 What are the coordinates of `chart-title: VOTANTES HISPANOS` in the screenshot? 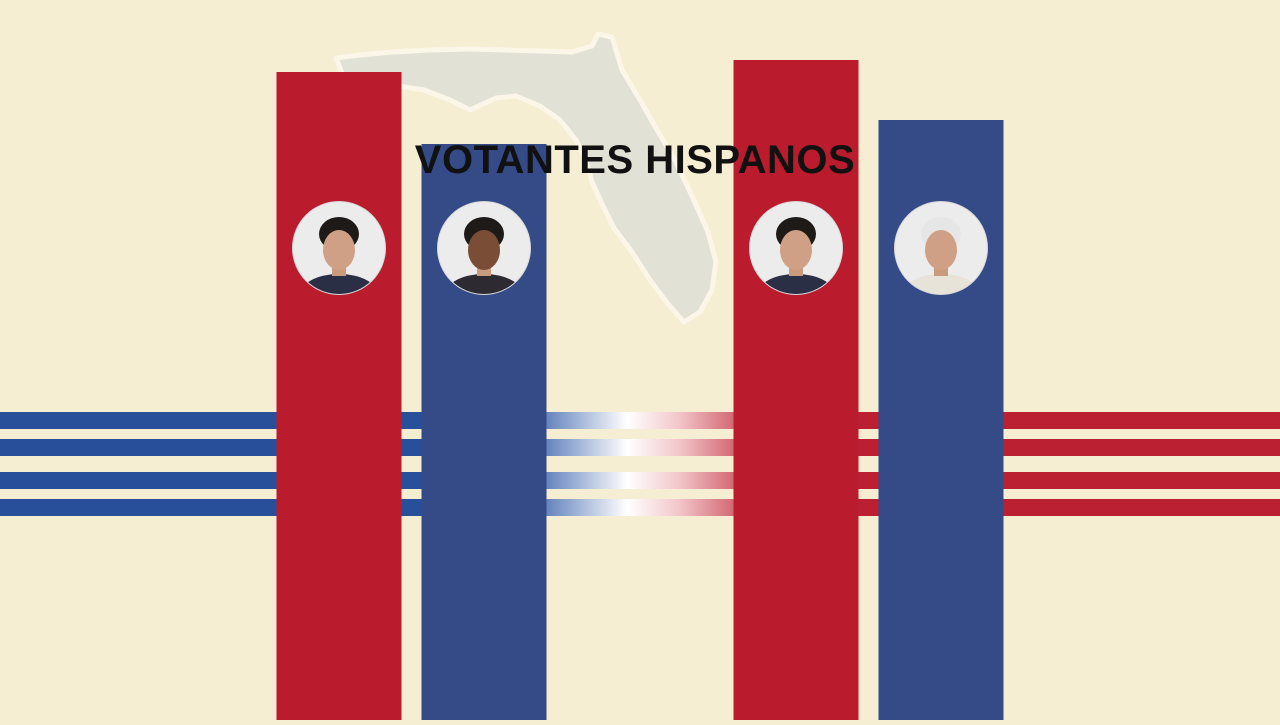 It's located at (635, 160).